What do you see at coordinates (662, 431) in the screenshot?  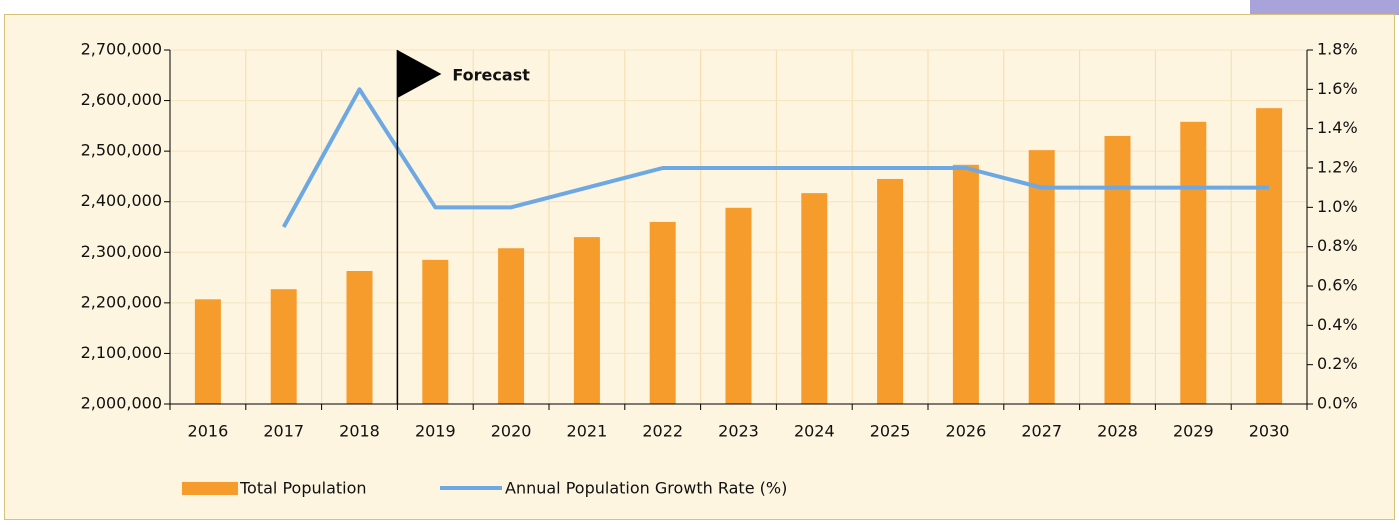 I see `x-tick-label: 2022` at bounding box center [662, 431].